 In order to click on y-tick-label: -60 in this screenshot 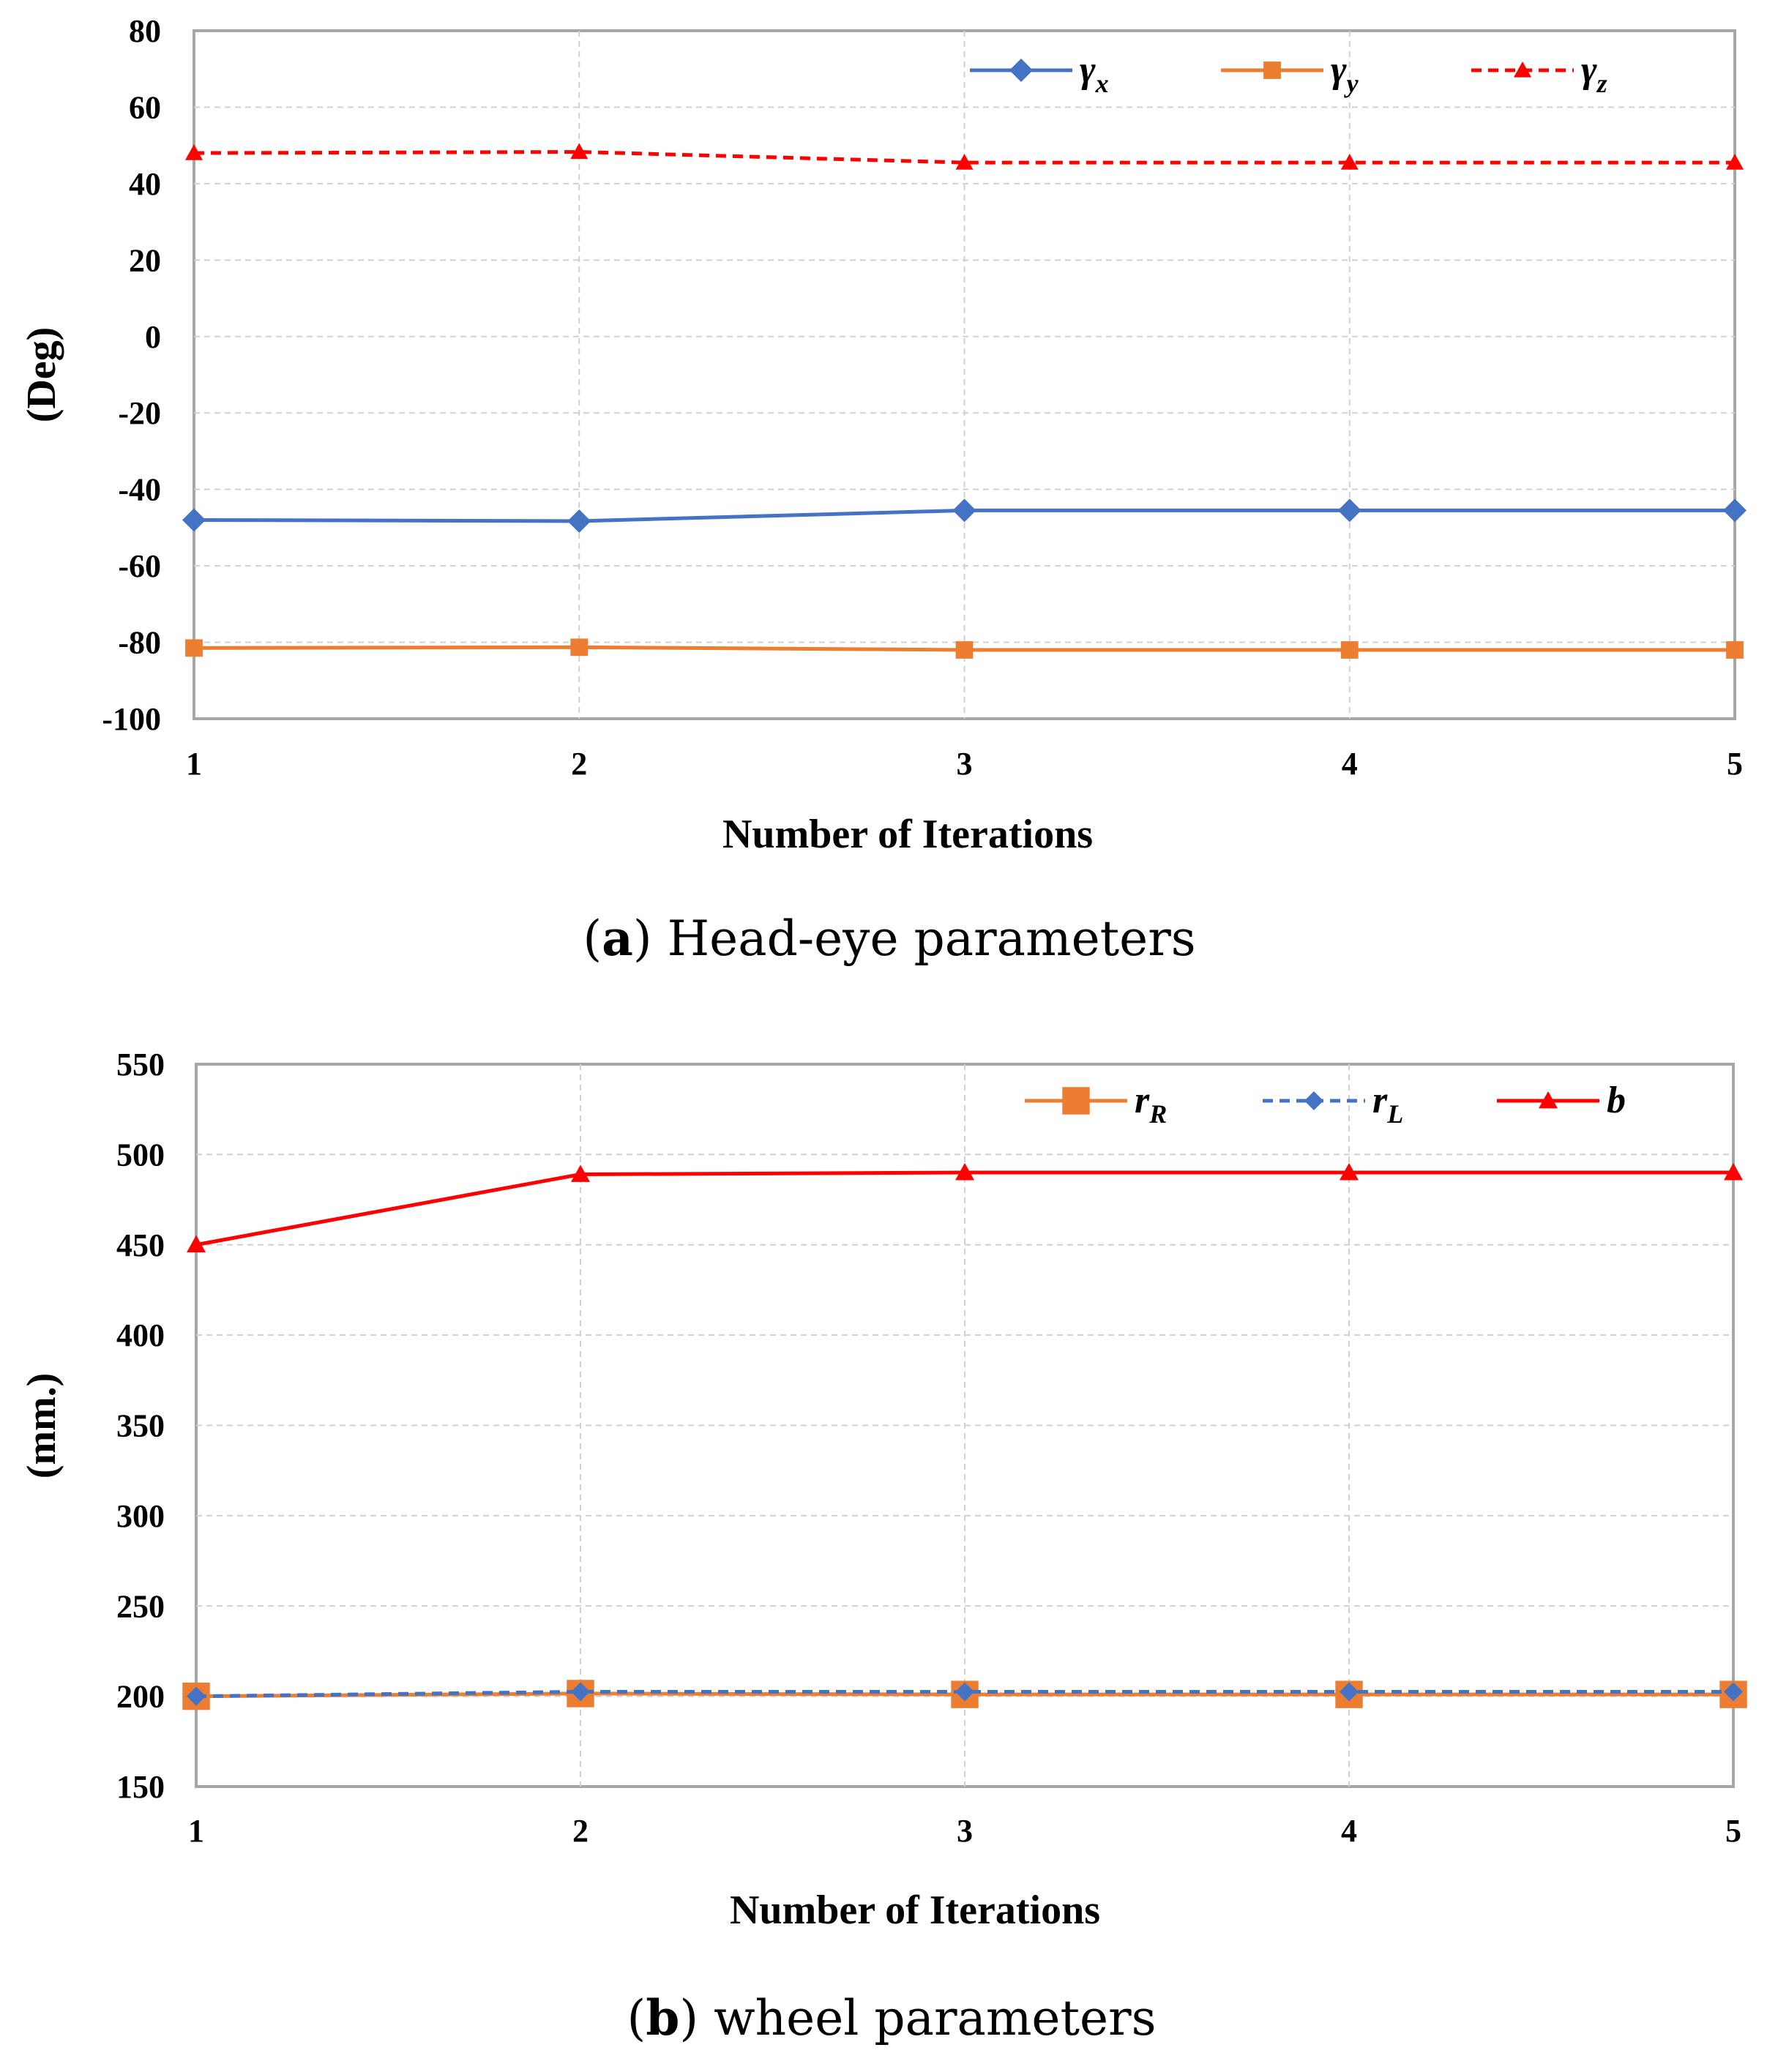, I will do `click(139, 566)`.